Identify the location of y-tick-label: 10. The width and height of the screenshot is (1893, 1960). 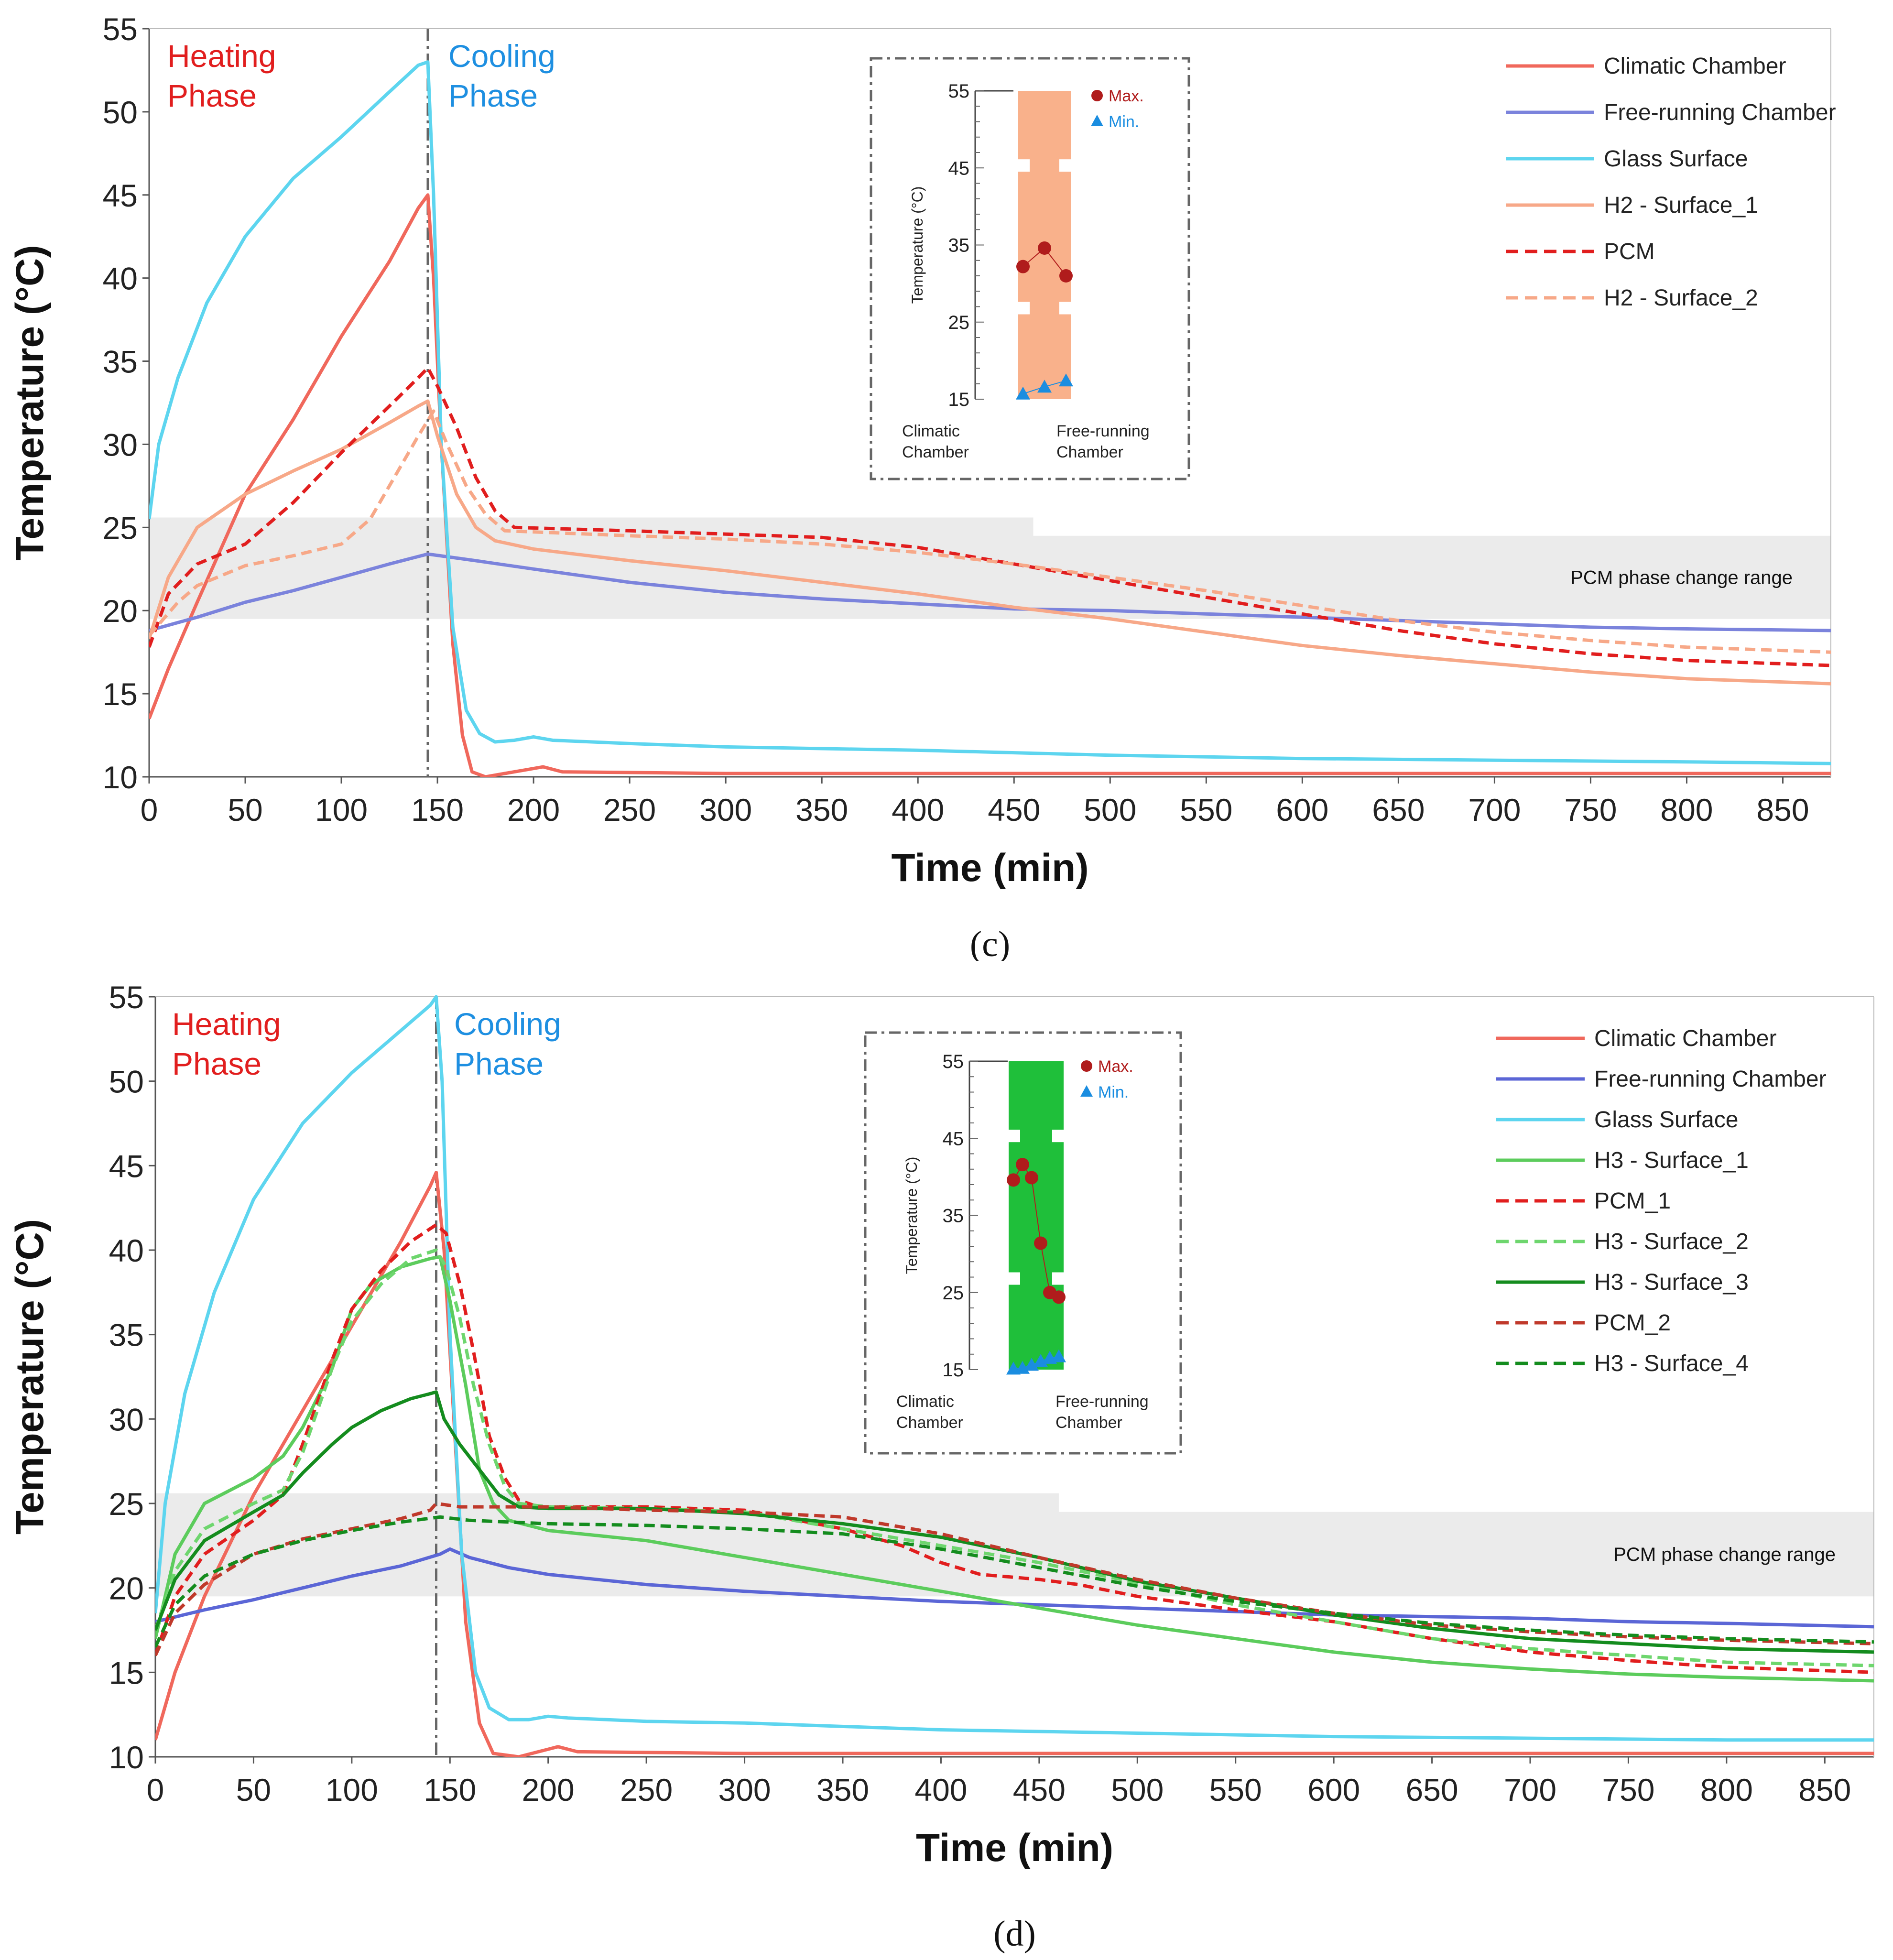
(126, 1757).